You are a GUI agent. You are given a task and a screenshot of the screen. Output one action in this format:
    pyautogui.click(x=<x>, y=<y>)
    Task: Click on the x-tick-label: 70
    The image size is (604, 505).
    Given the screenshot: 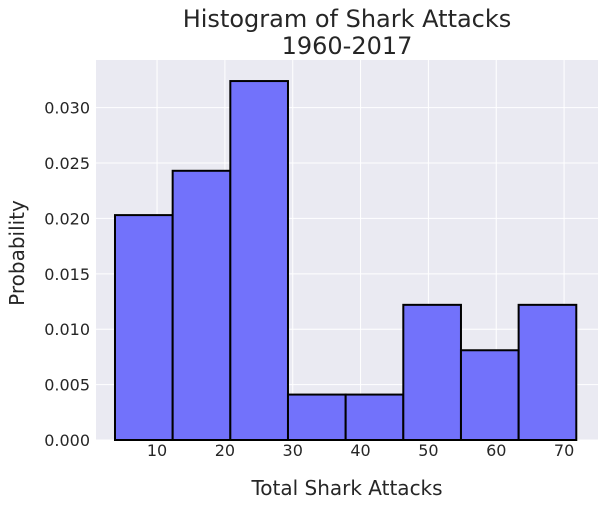 What is the action you would take?
    pyautogui.click(x=564, y=450)
    